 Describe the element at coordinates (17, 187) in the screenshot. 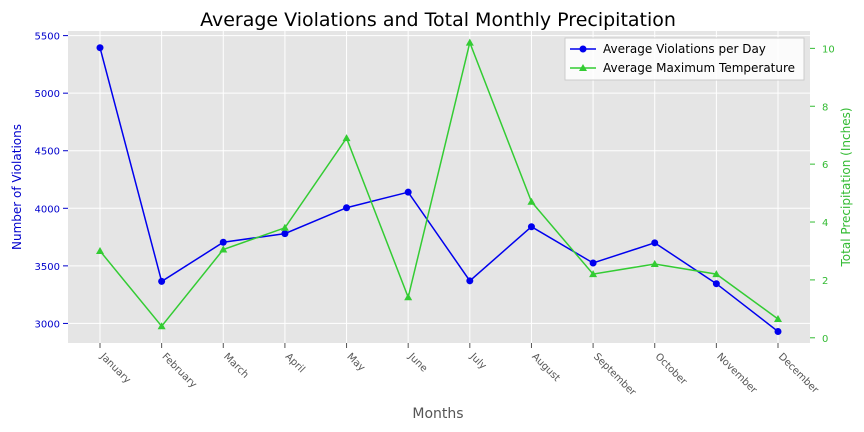

I see `left-y-axis-label: Number of Violations` at that location.